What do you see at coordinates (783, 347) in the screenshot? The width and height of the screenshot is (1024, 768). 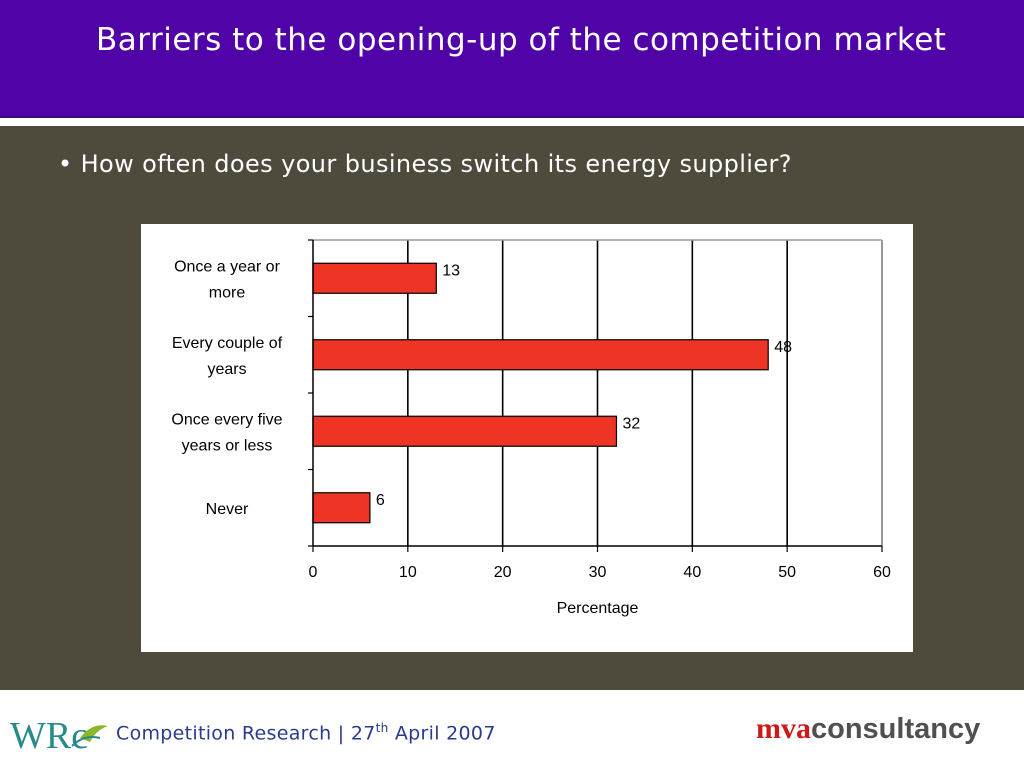 I see `data-label: 48` at bounding box center [783, 347].